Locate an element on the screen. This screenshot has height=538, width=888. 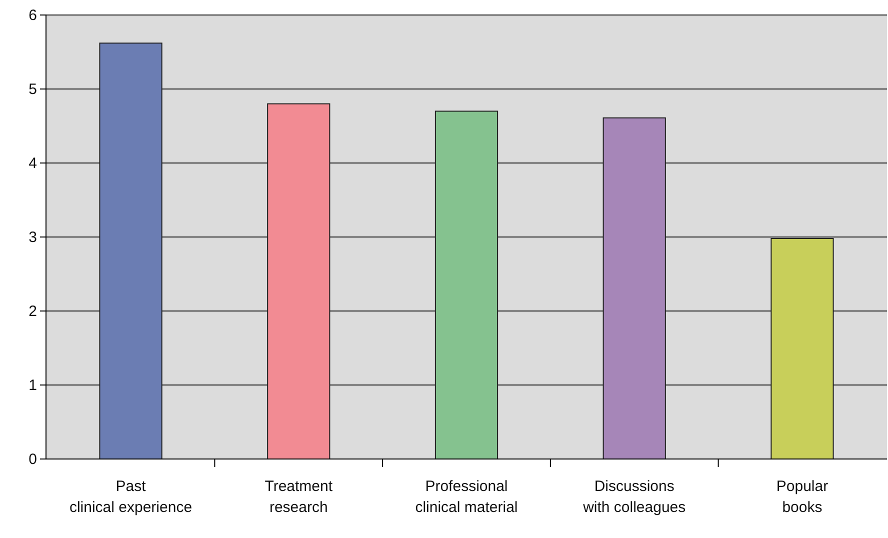
y-tick-label: 6 is located at coordinates (32, 15).